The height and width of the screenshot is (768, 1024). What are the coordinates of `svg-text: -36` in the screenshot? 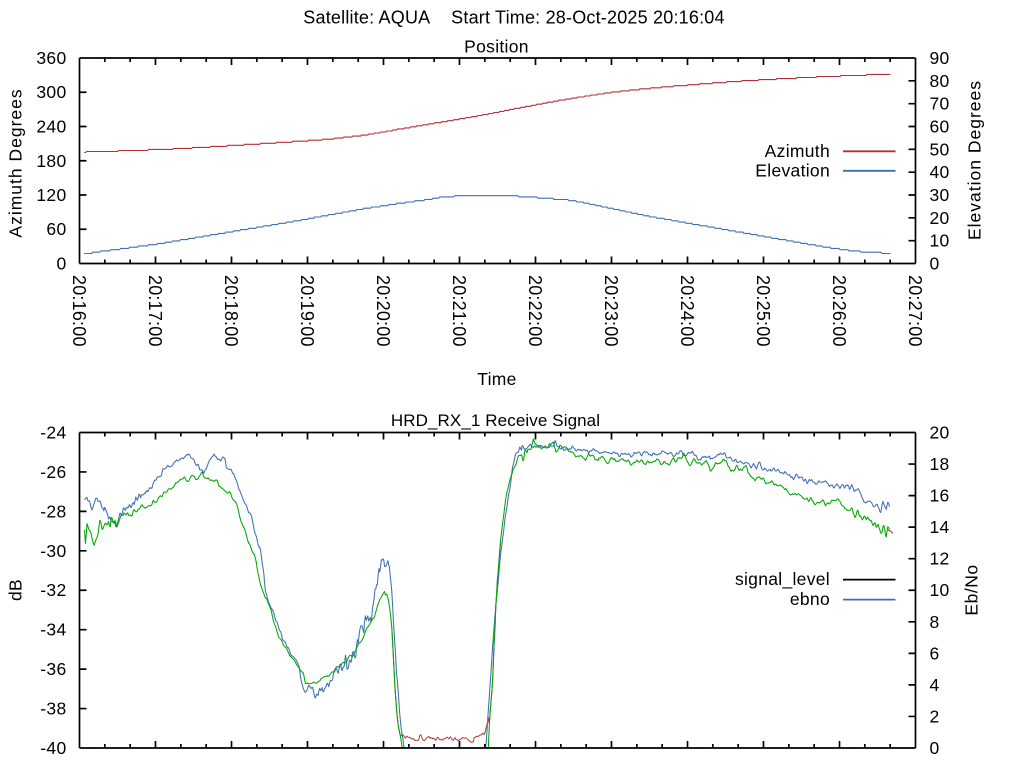 It's located at (53, 669).